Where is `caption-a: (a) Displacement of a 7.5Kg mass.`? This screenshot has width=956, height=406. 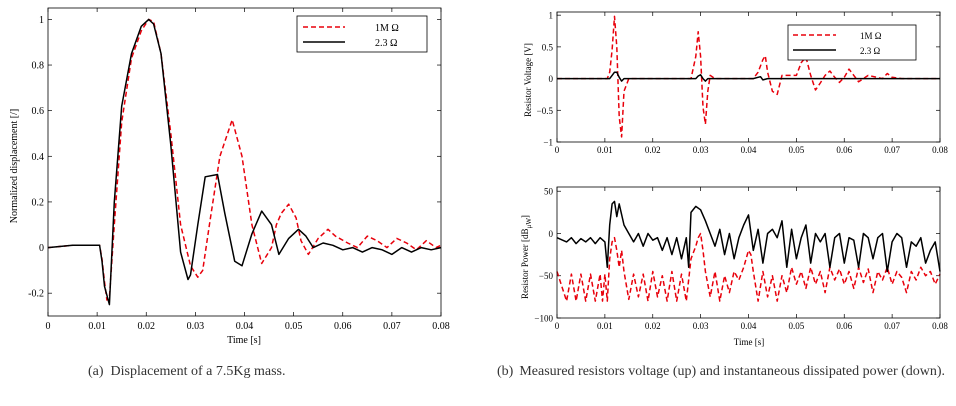 caption-a: (a) Displacement of a 7.5Kg mass. is located at coordinates (187, 372).